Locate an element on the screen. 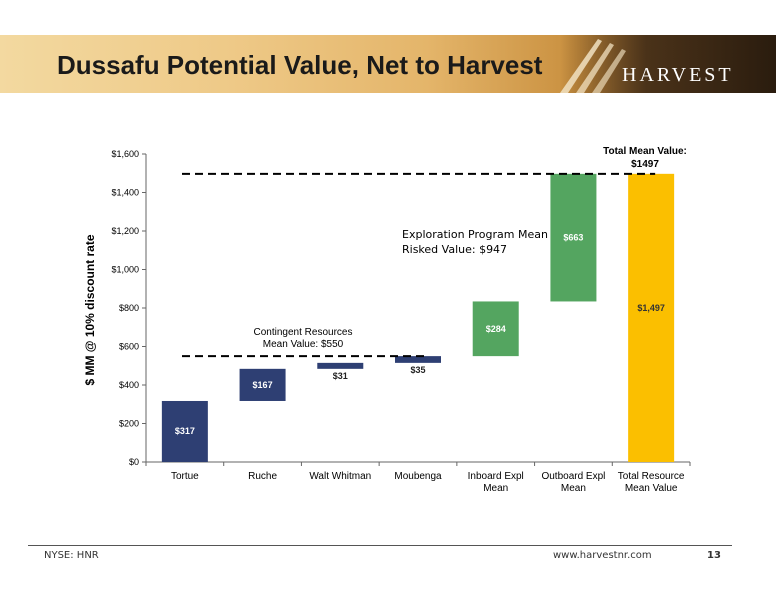 This screenshot has width=776, height=600. y-tick-label: $1,600 is located at coordinates (125, 154).